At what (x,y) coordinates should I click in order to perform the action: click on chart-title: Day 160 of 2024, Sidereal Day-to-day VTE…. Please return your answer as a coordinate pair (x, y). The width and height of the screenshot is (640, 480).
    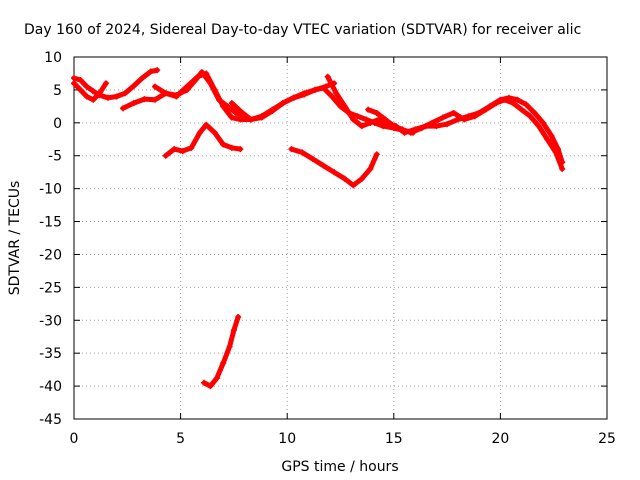
    Looking at the image, I should click on (302, 30).